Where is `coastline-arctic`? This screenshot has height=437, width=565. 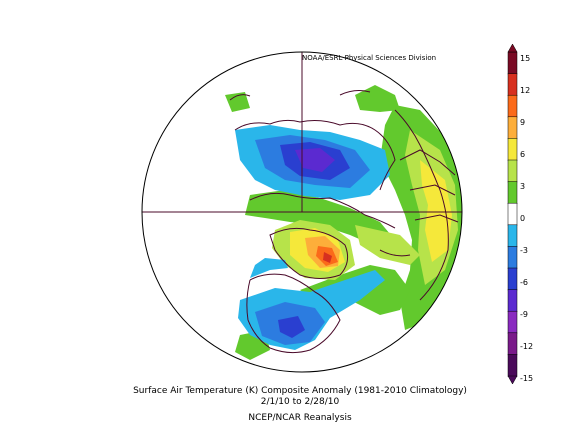 coastline-arctic is located at coordinates (322, 210).